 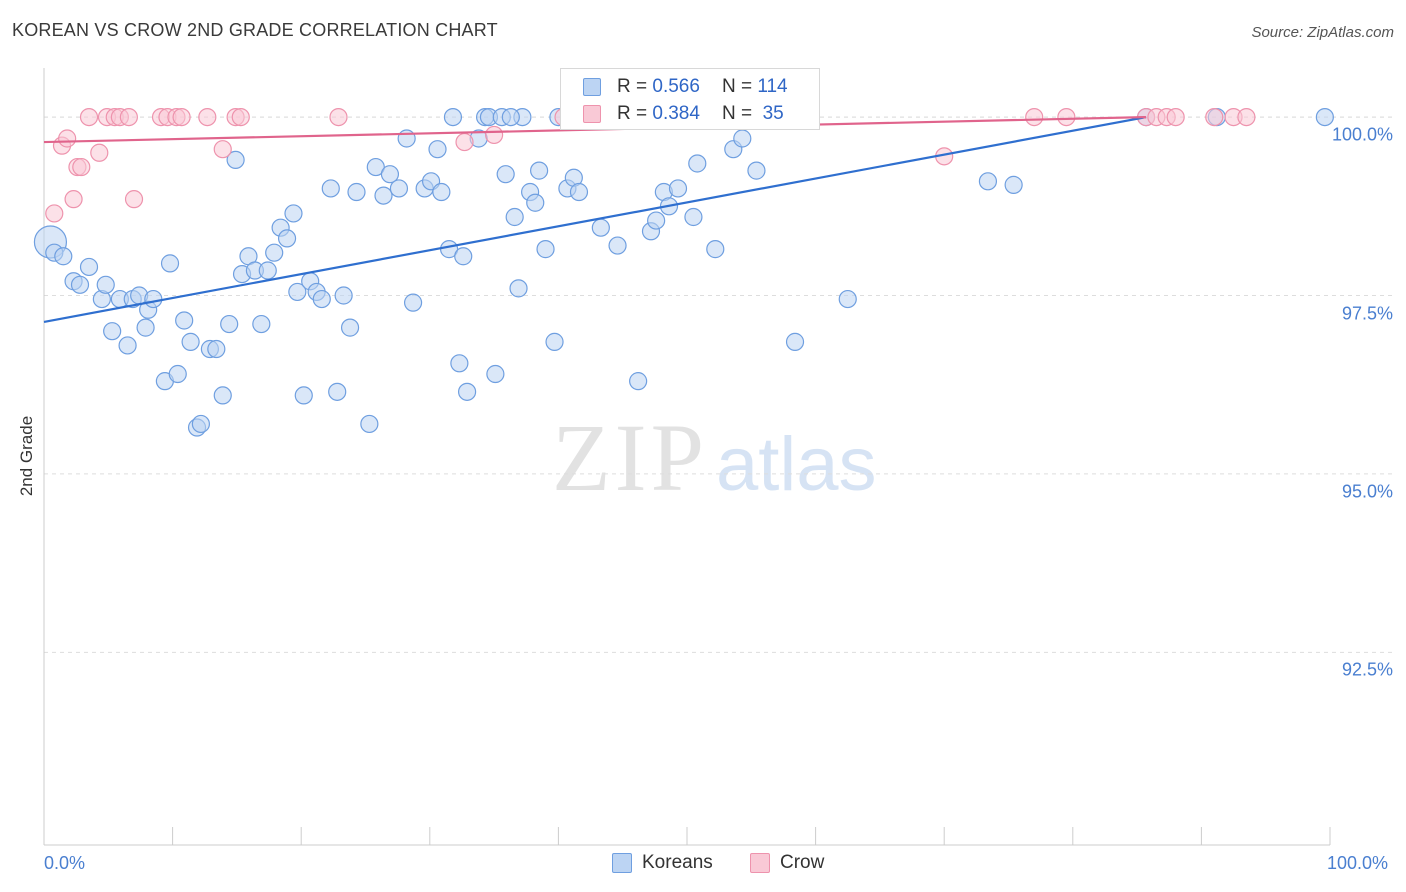 I want to click on koreans-n-value: 114, so click(x=772, y=86).